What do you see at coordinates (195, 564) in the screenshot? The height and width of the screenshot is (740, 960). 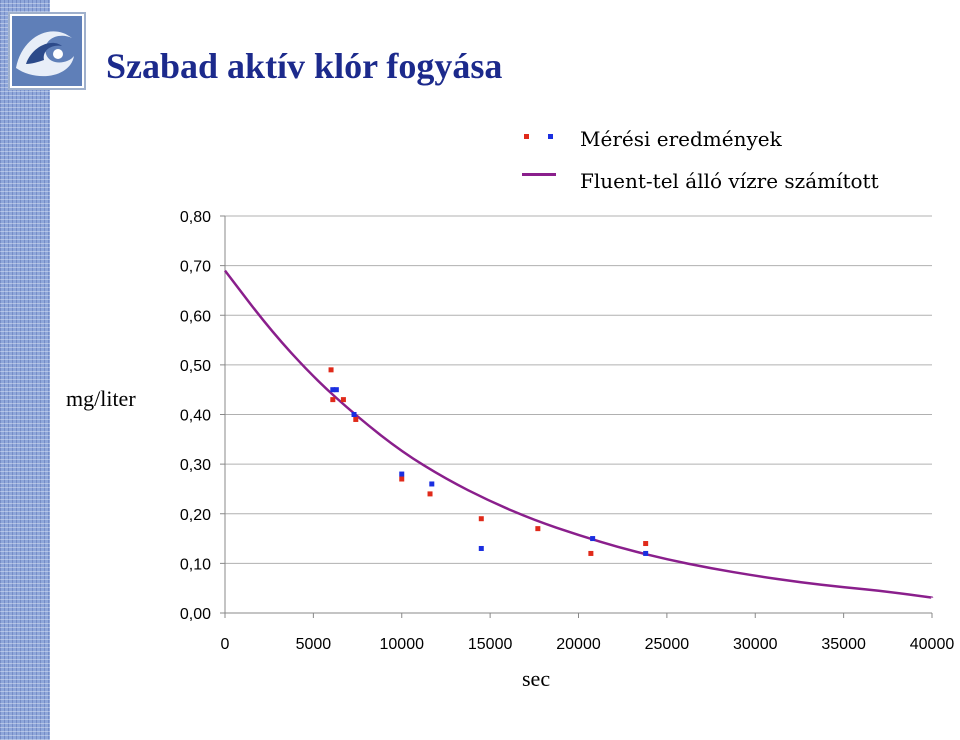 I see `y-tick-label-1: 0,10` at bounding box center [195, 564].